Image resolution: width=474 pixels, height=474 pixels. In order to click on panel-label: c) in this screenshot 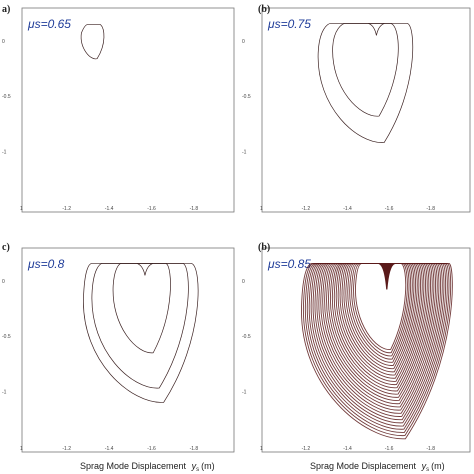, I will do `click(6, 247)`.